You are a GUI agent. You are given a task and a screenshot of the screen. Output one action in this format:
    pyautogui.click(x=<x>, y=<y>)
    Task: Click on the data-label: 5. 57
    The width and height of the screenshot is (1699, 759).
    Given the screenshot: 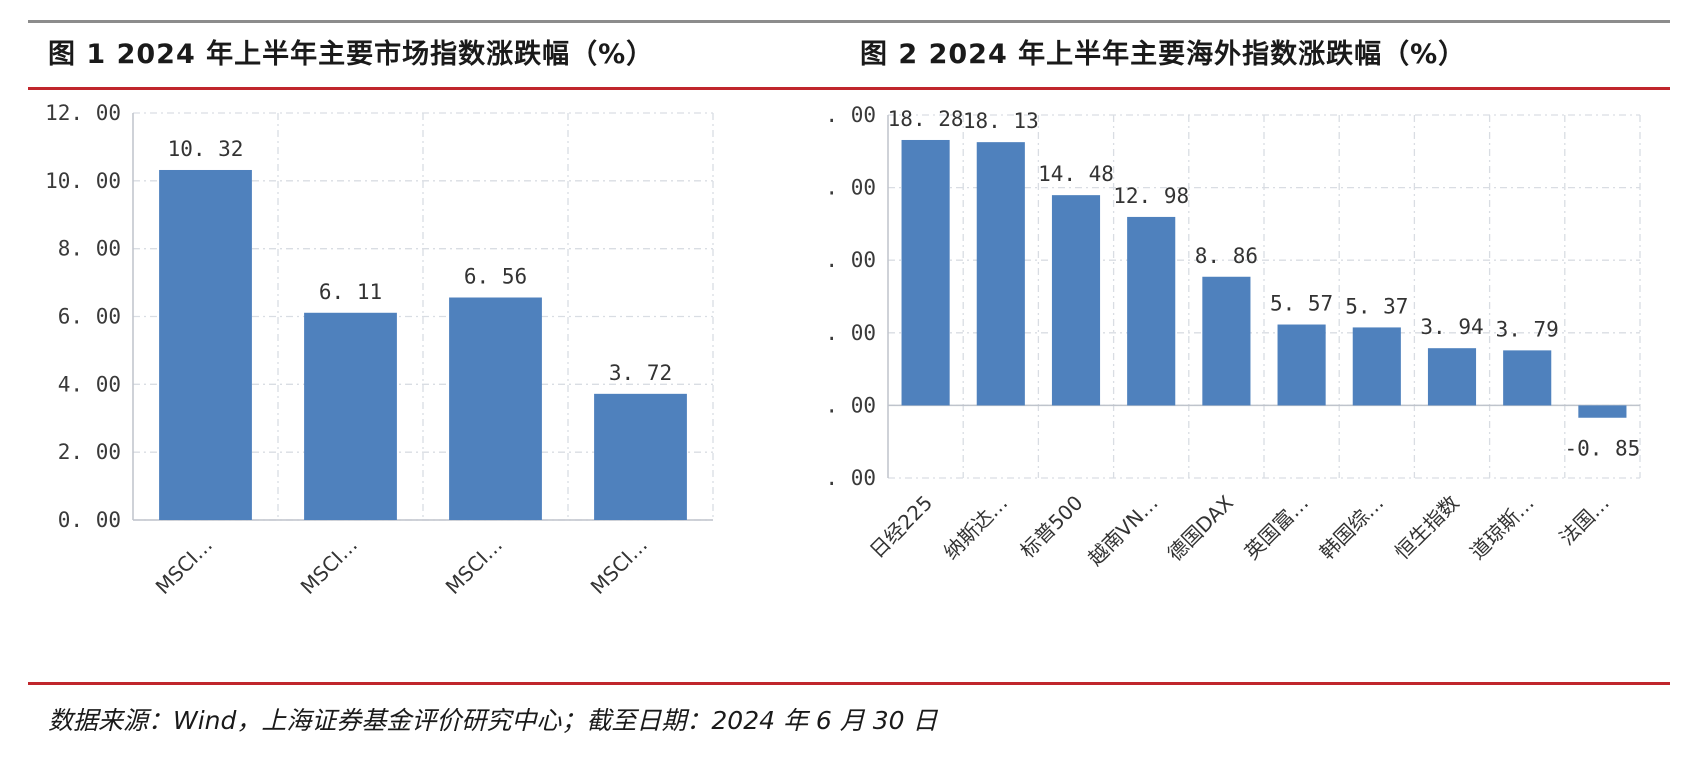 What is the action you would take?
    pyautogui.click(x=1301, y=304)
    